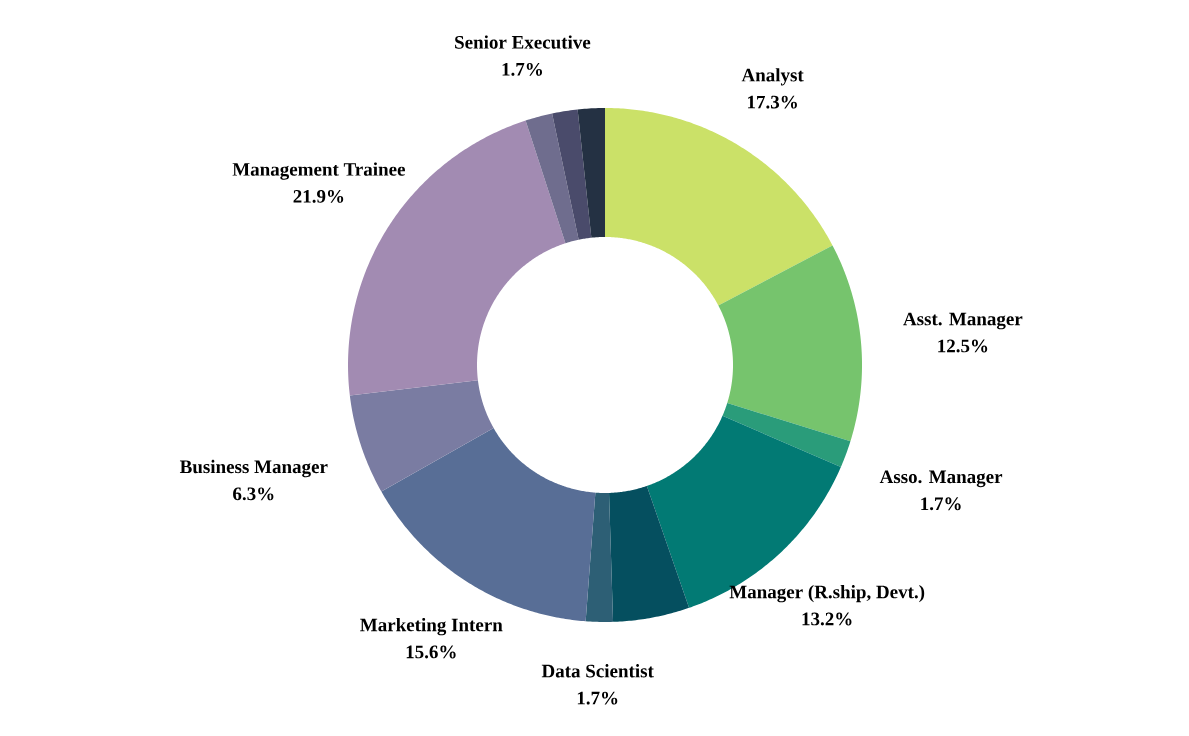  I want to click on slice-label: Marketing Intern, so click(431, 626).